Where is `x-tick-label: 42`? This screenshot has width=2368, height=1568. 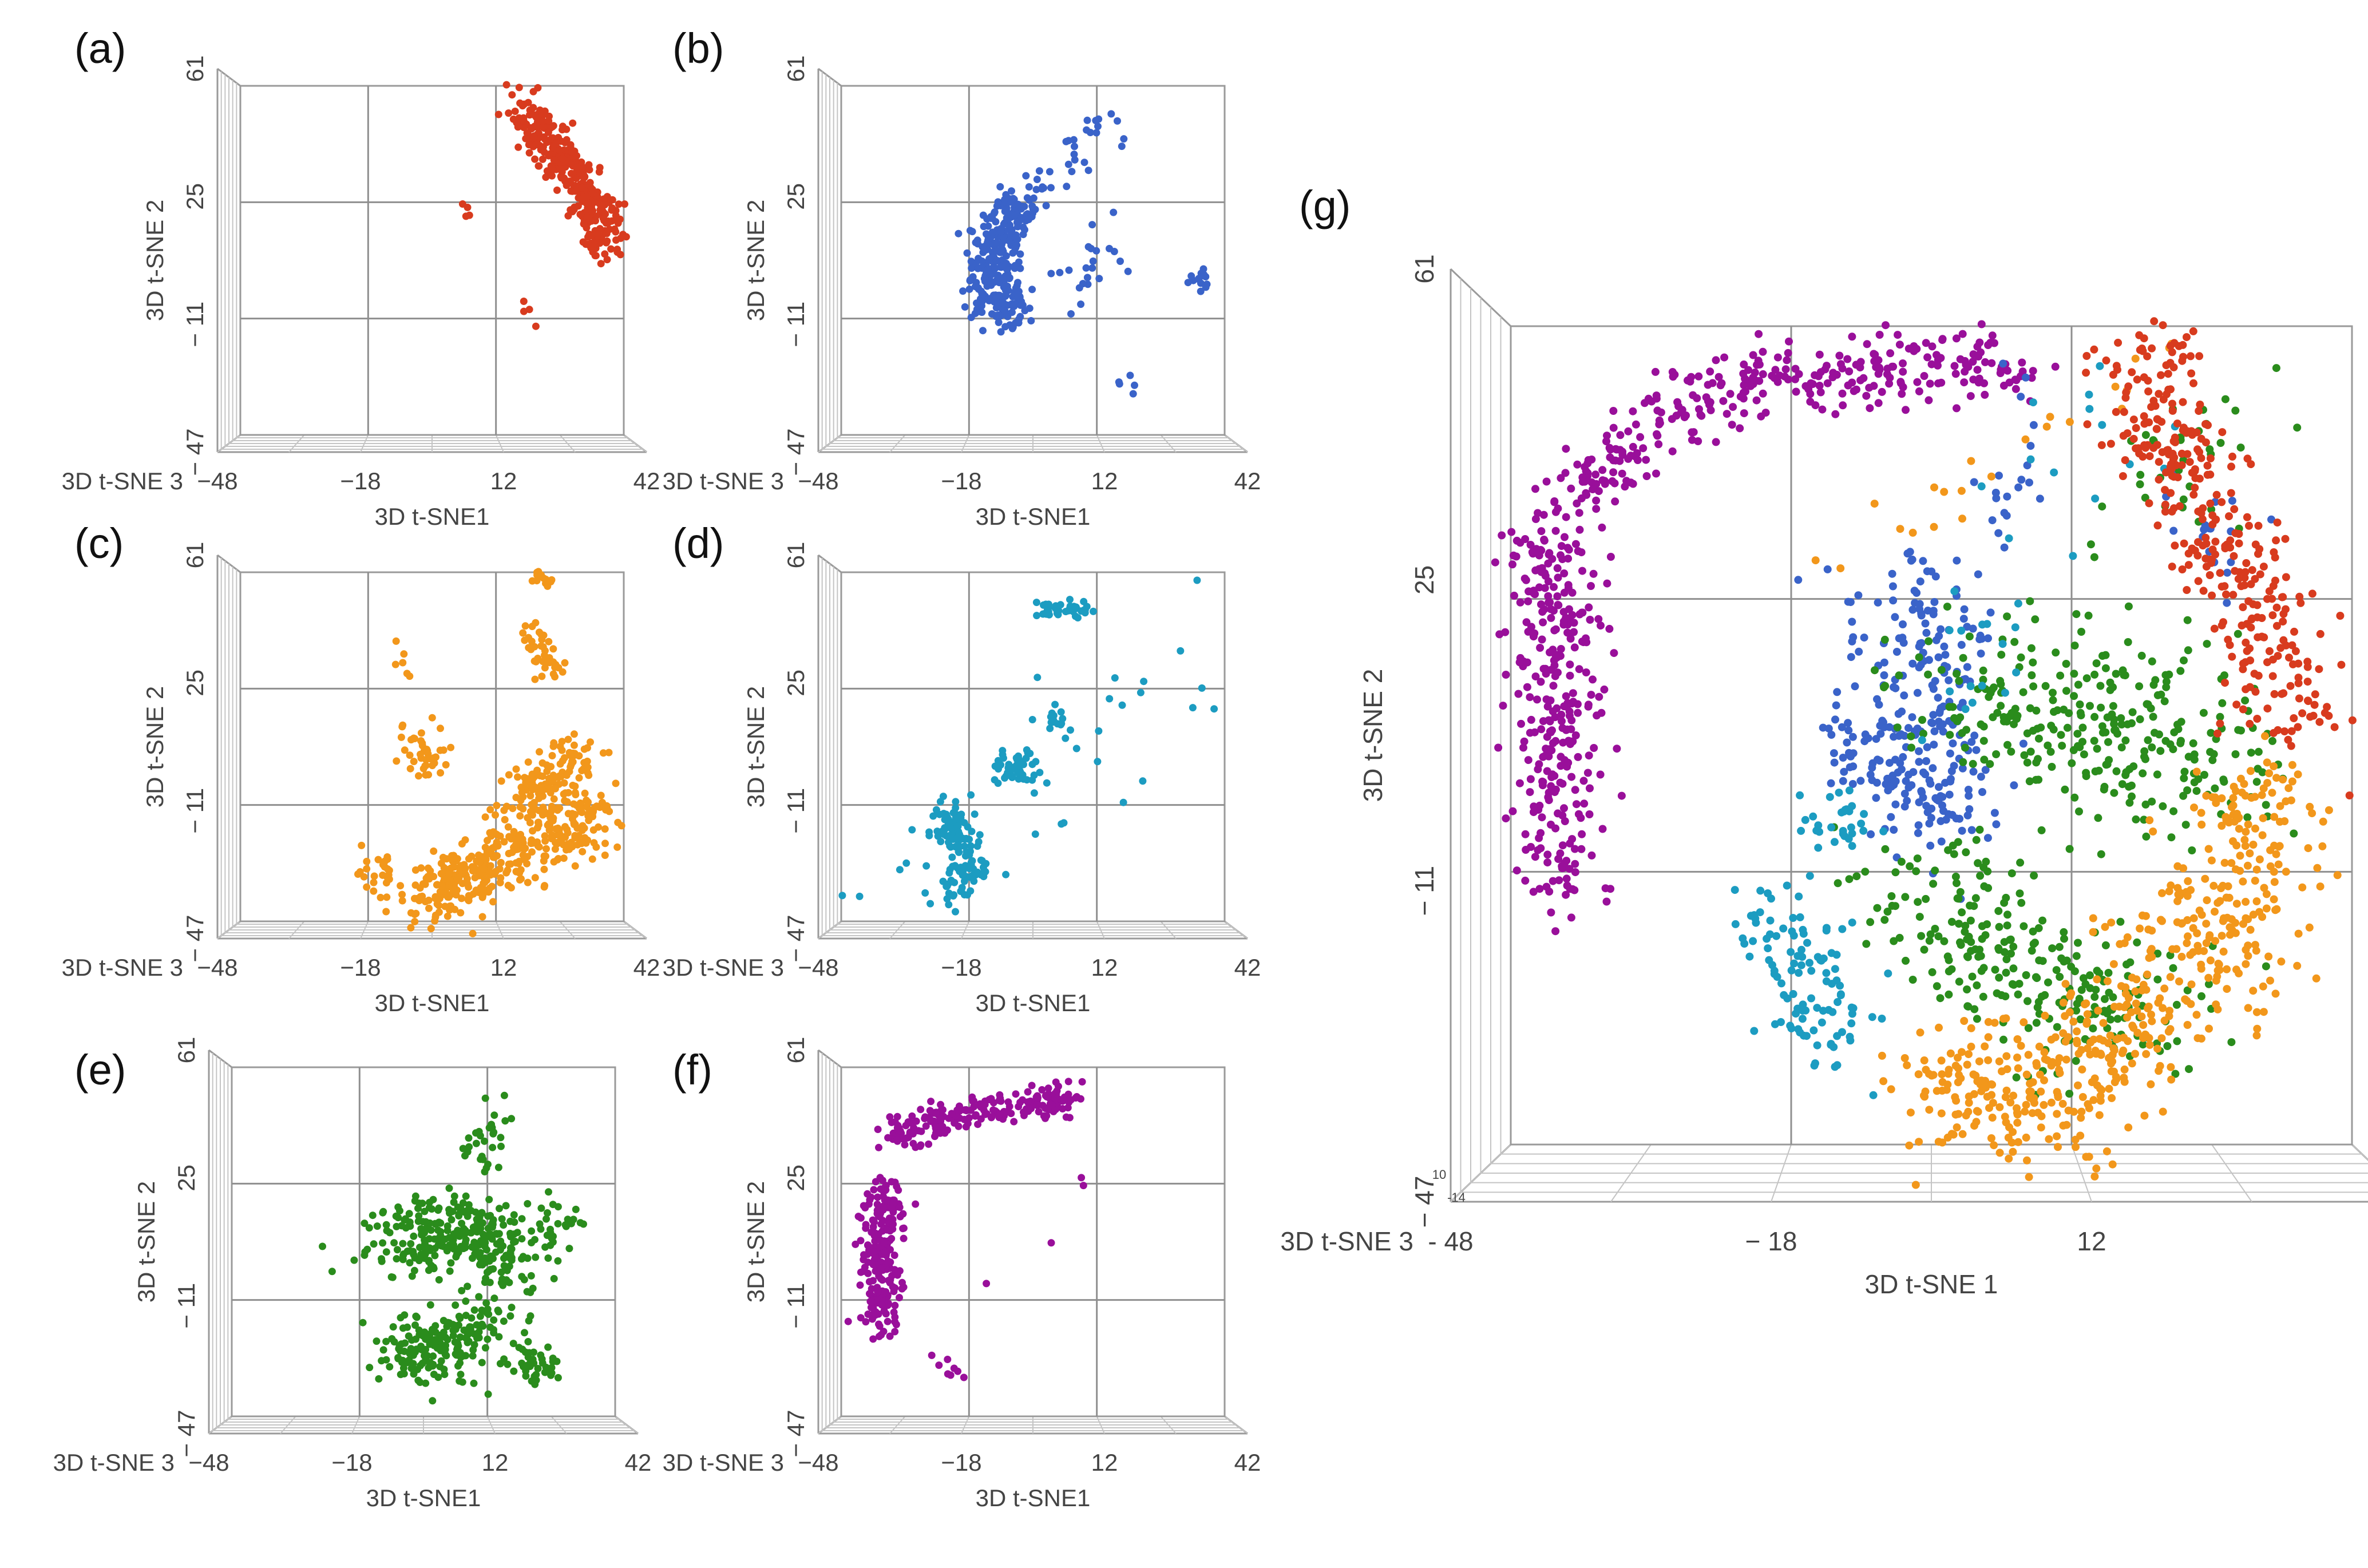 x-tick-label: 42 is located at coordinates (1247, 1462).